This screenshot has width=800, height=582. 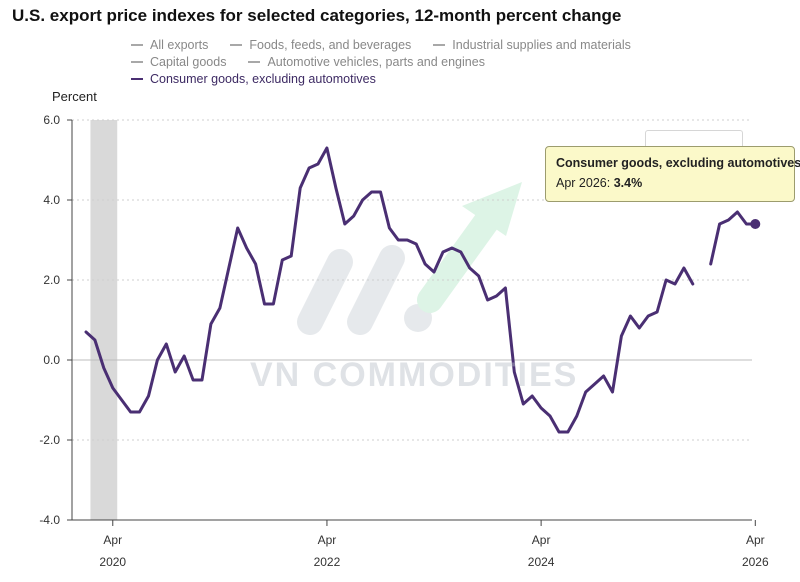 What do you see at coordinates (755, 224) in the screenshot?
I see `highlight-point` at bounding box center [755, 224].